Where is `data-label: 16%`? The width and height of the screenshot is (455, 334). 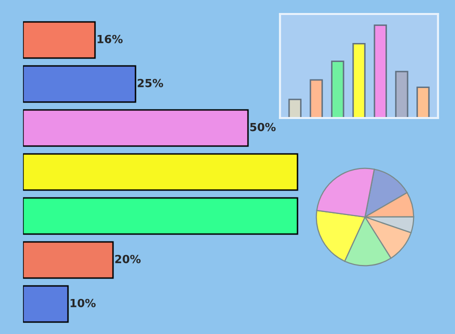 data-label: 16% is located at coordinates (110, 39).